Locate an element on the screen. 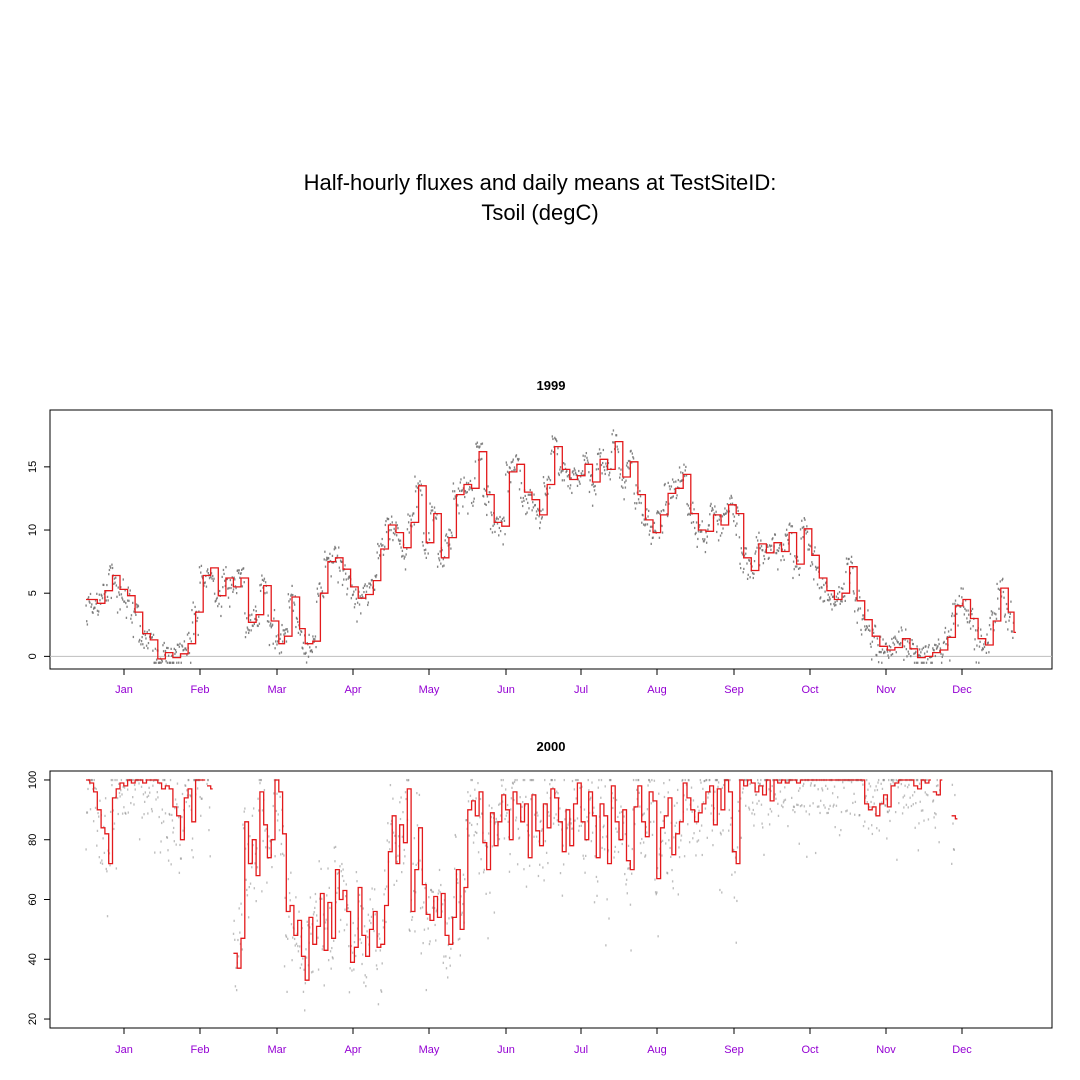 Image resolution: width=1080 pixels, height=1080 pixels. month-label-nov: Nov is located at coordinates (886, 690).